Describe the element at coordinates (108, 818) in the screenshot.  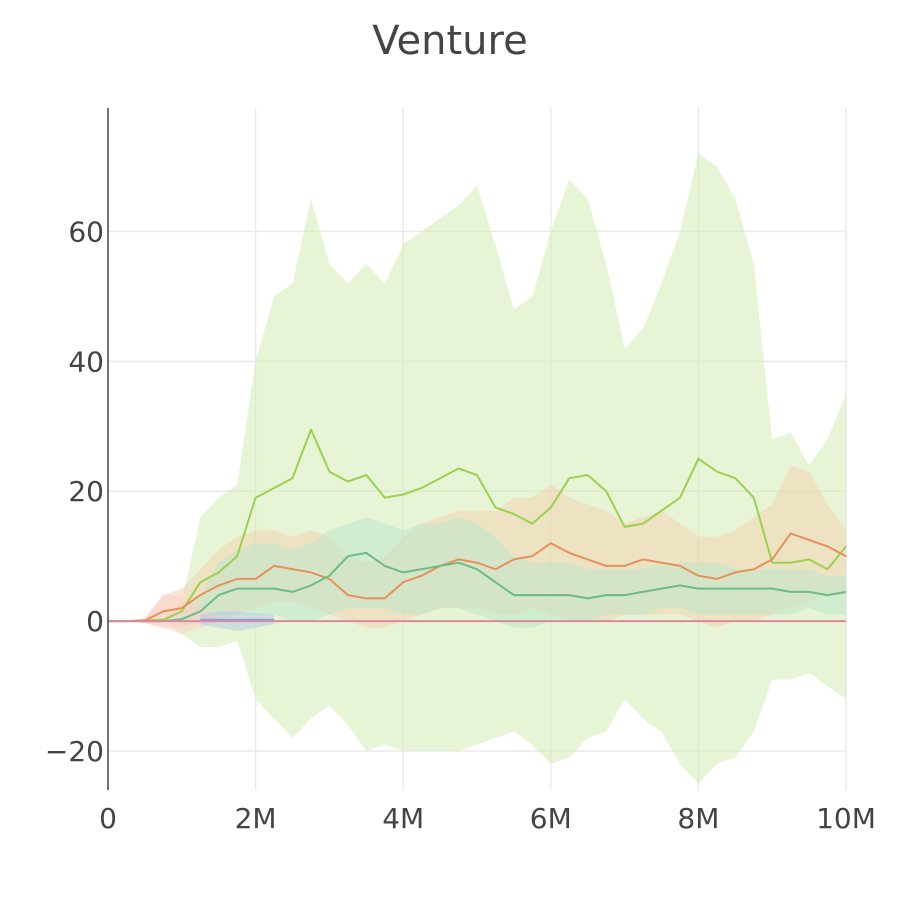
I see `x-tick-label: 0` at that location.